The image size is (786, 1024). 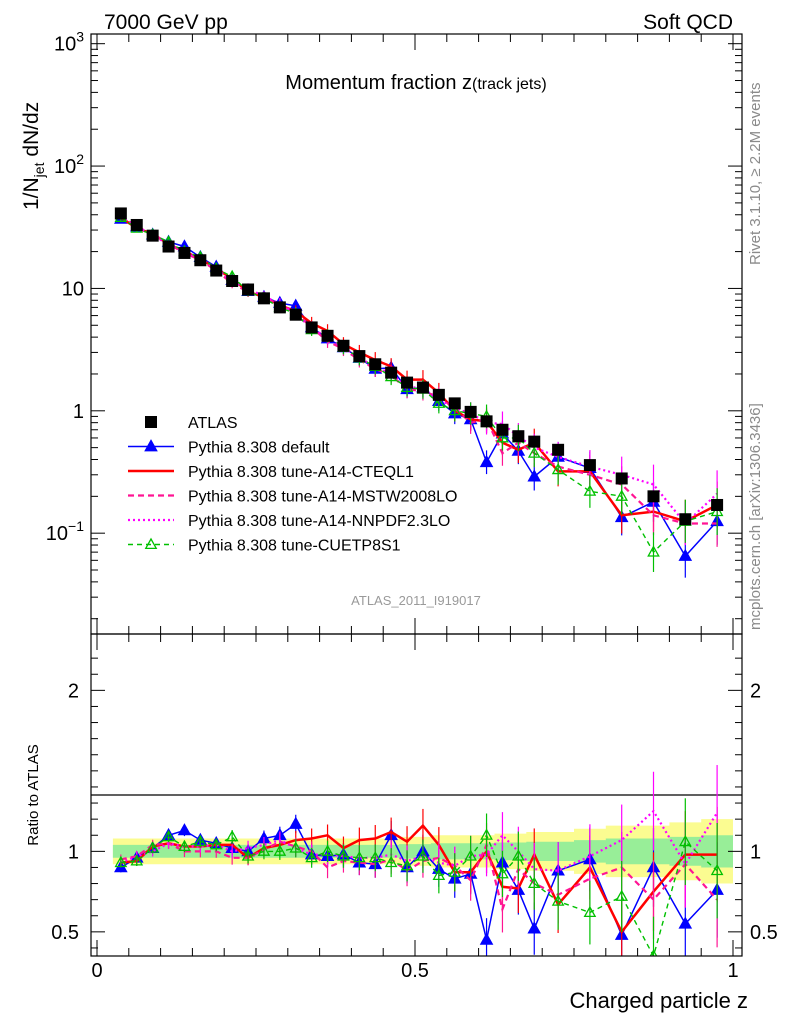 I want to click on ratio-y-tick-label: 2, so click(x=73, y=691).